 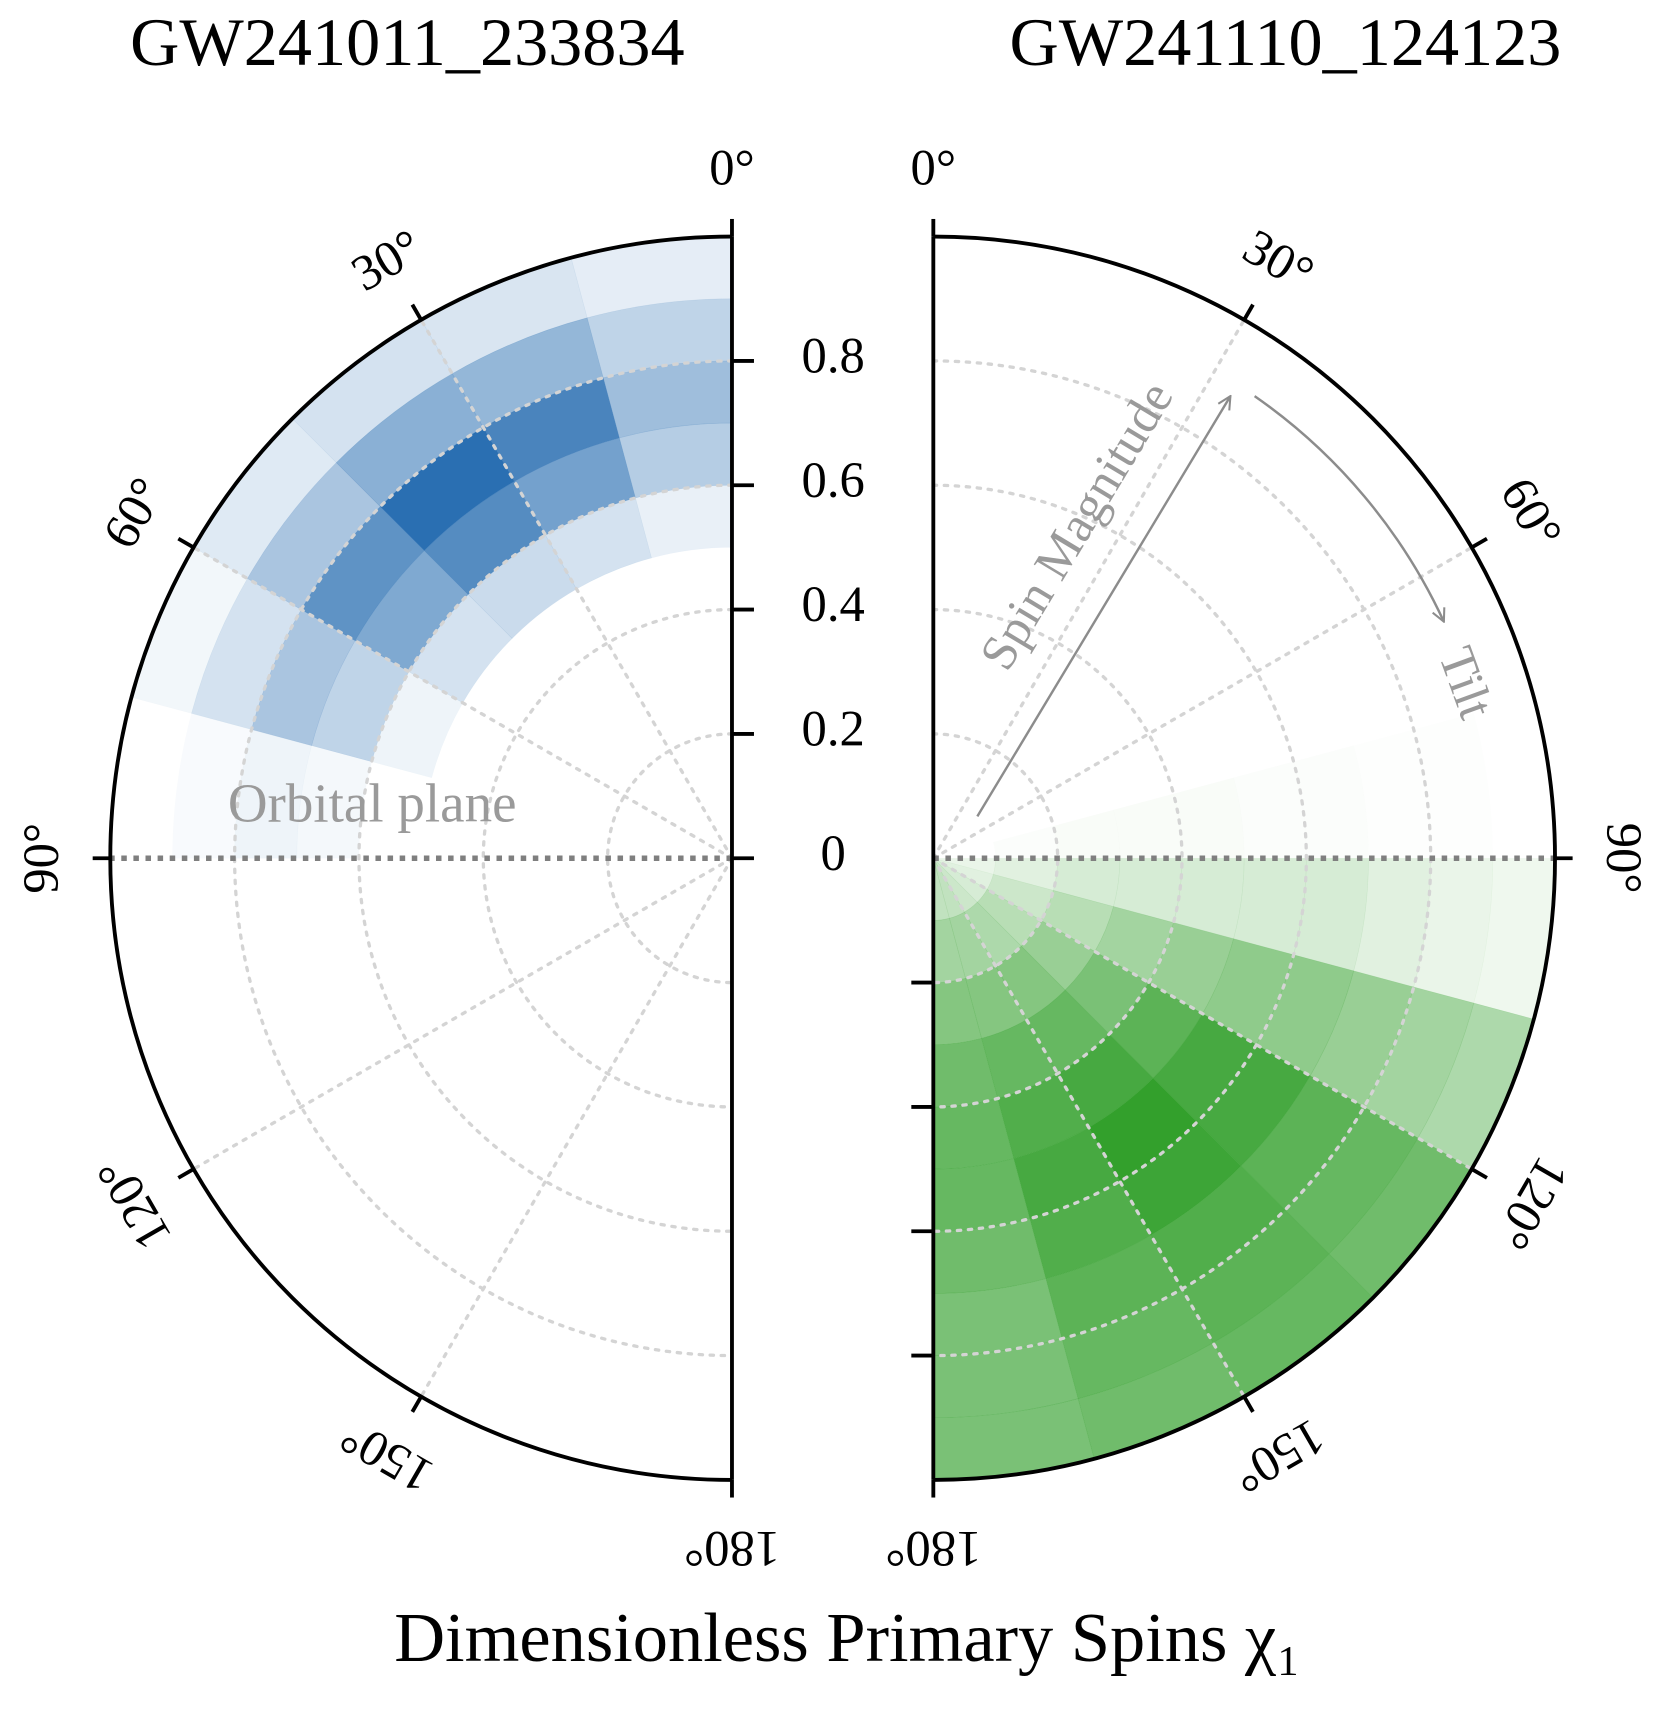 What do you see at coordinates (833, 853) in the screenshot?
I see `r-tick-label: 0` at bounding box center [833, 853].